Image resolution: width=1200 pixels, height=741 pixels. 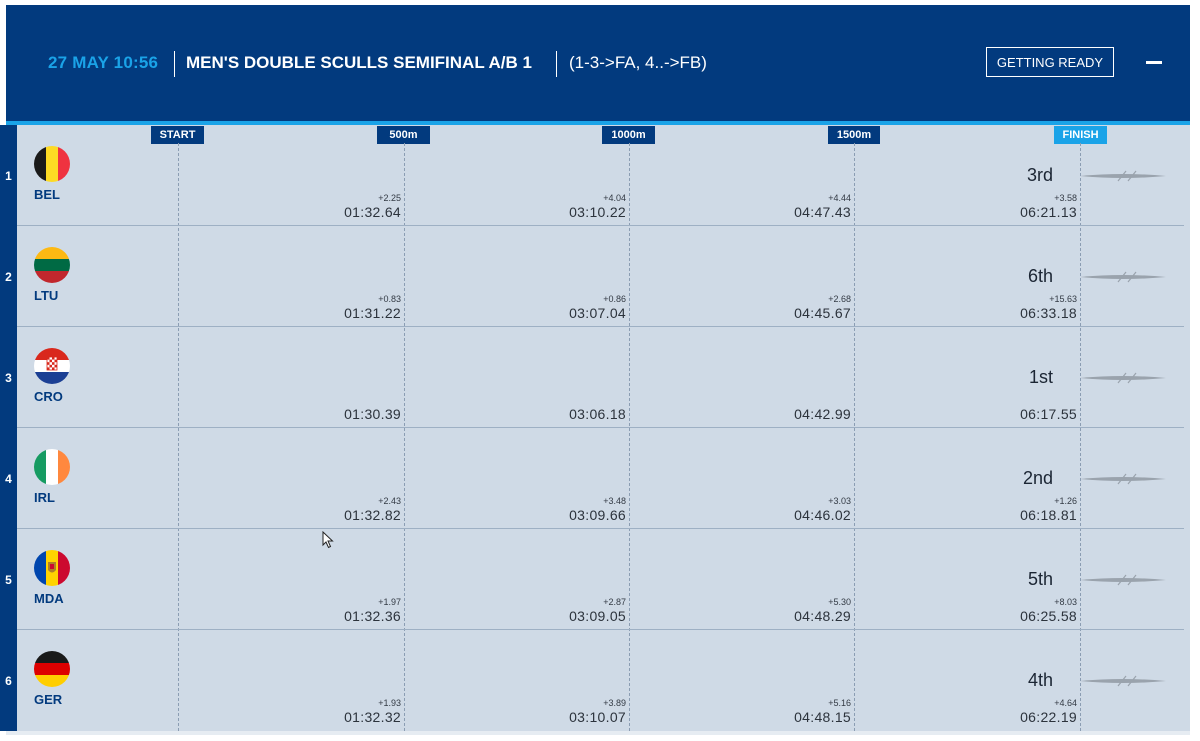 I want to click on lane-number: 2, so click(x=8, y=277).